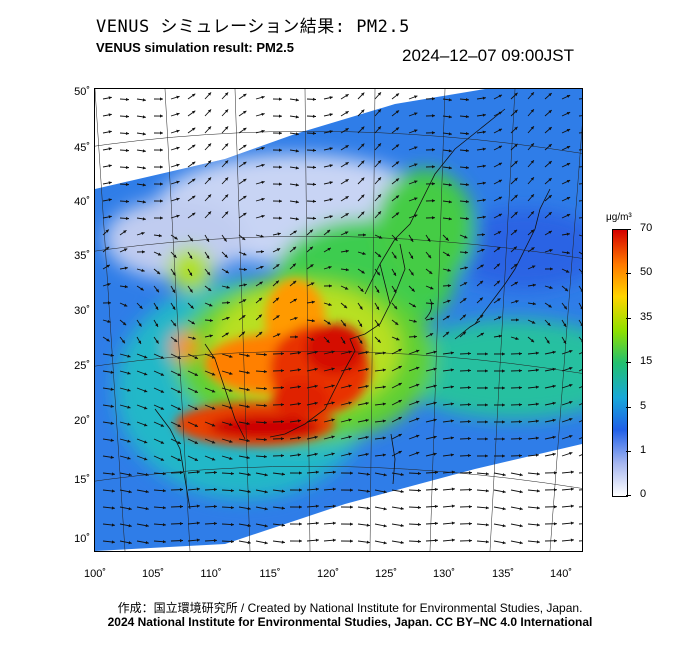 Image resolution: width=700 pixels, height=649 pixels. What do you see at coordinates (82, 311) in the screenshot?
I see `lat-tick-30: 30˚` at bounding box center [82, 311].